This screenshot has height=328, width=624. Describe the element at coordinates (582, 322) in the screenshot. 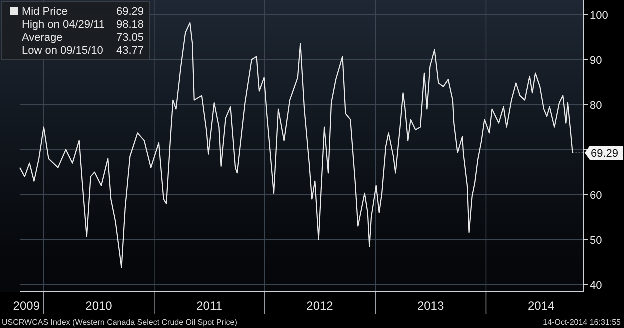

I see `text: 14-Oct-2014 16:31:55` at that location.